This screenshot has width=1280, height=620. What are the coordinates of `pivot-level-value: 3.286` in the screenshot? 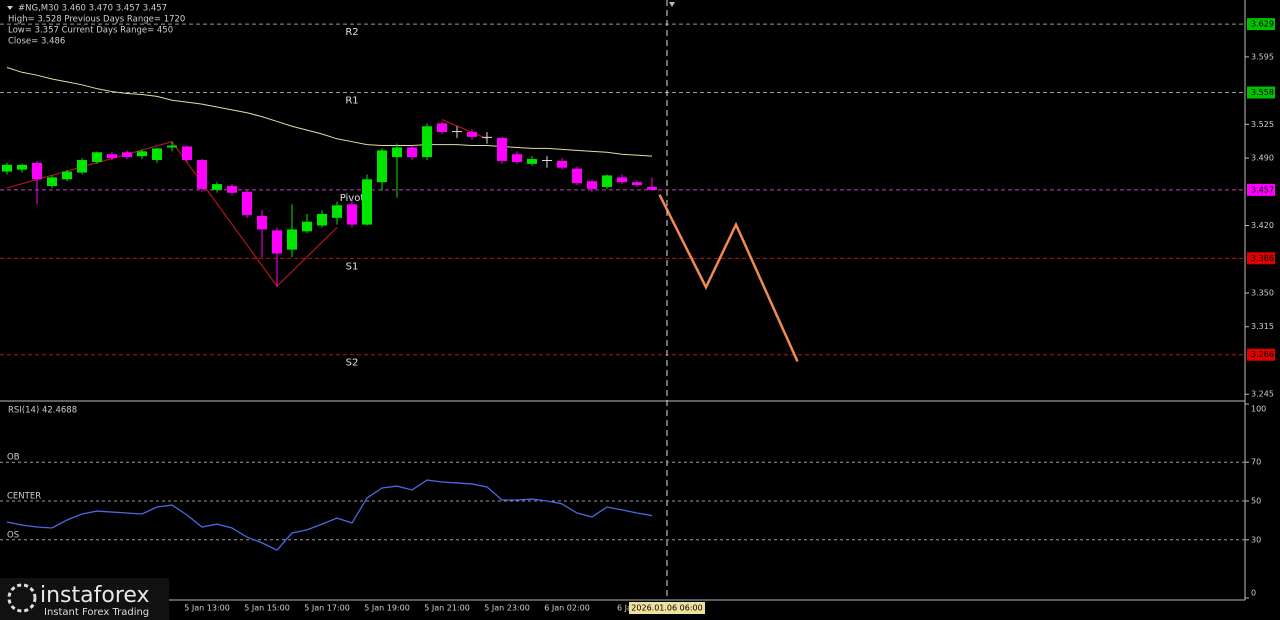 It's located at (1262, 354).